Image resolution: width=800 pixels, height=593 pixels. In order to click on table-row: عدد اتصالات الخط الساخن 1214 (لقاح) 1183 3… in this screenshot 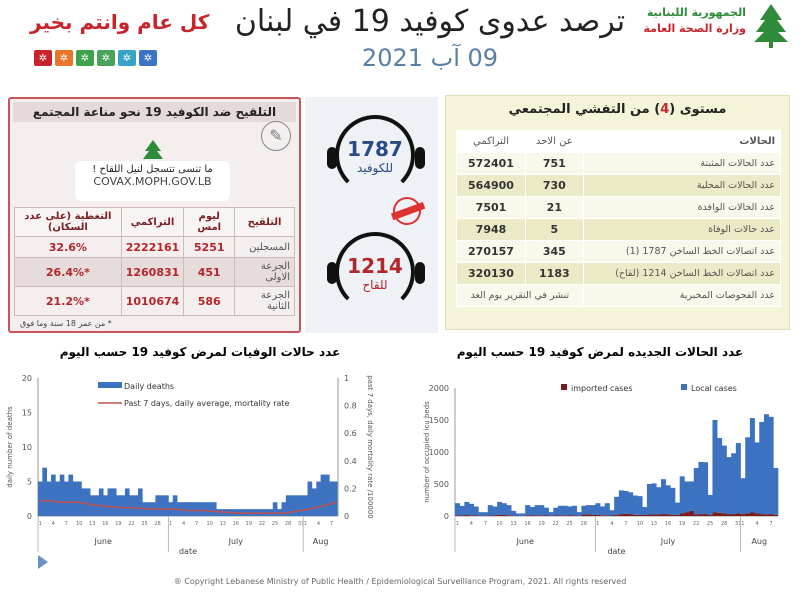, I will do `click(619, 273)`.